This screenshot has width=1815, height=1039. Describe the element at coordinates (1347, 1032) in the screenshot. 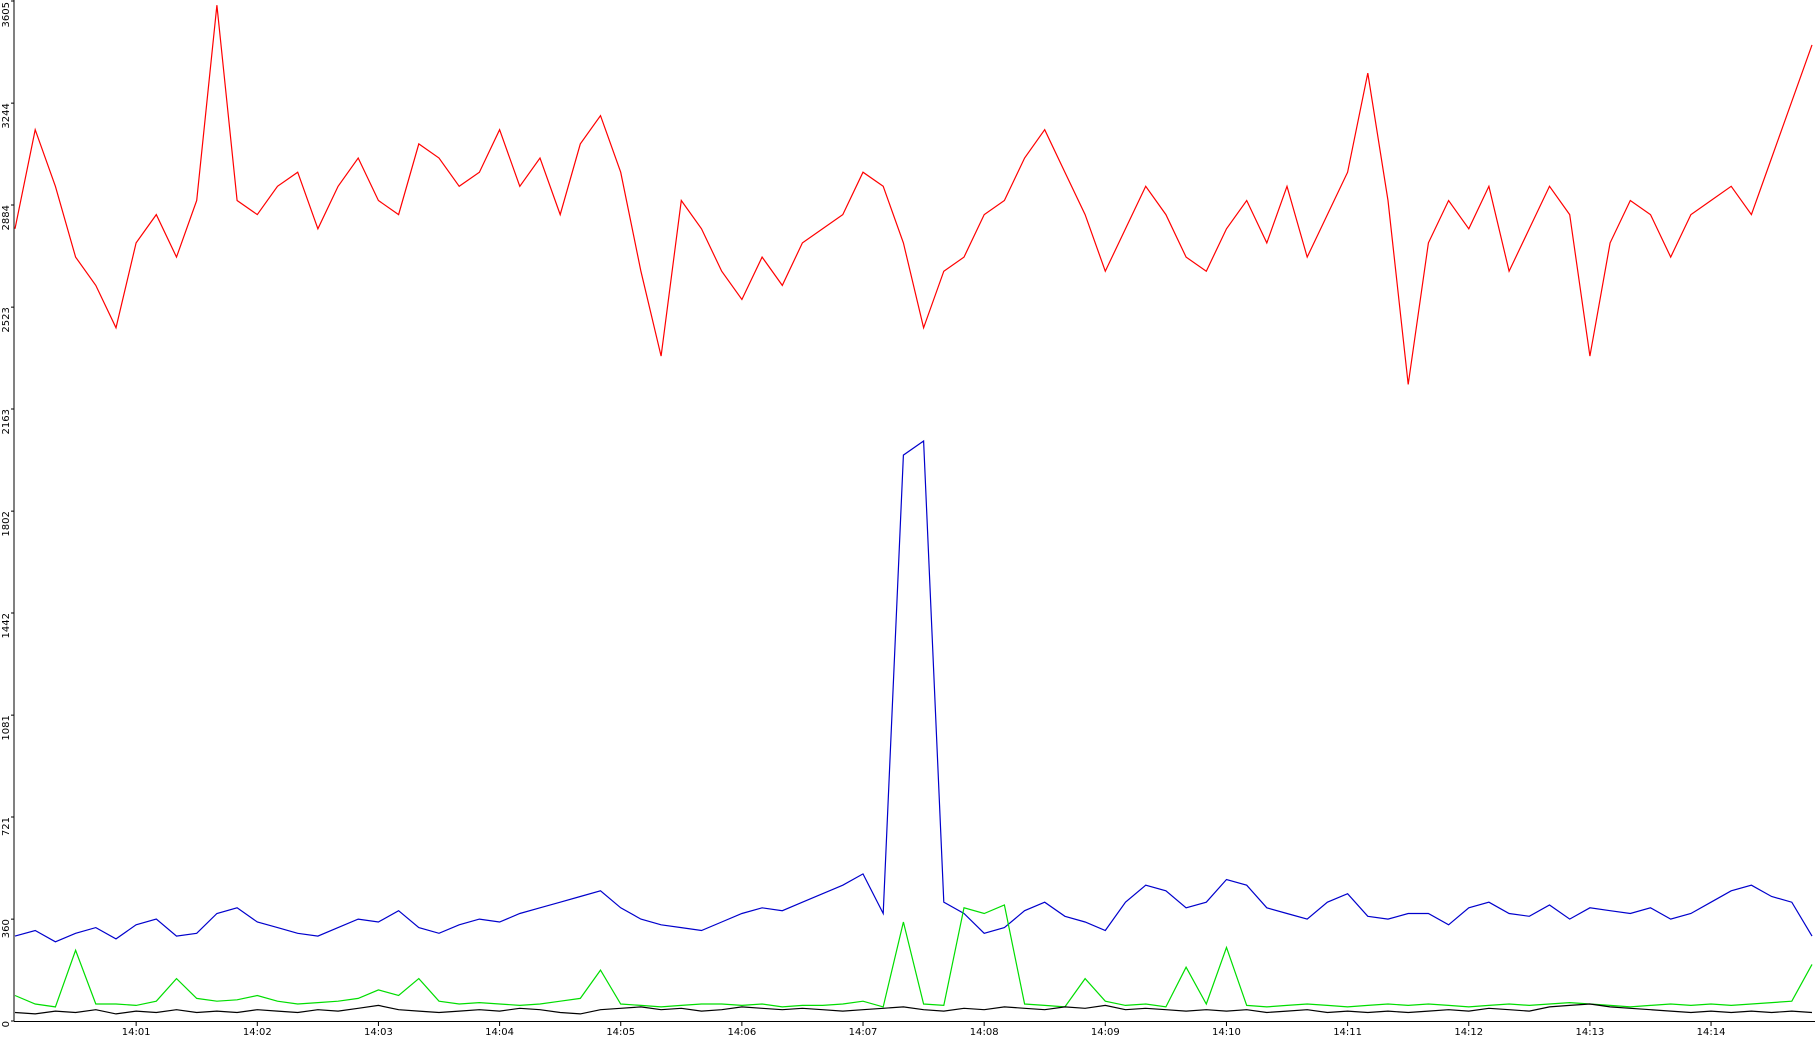

I see `x-tick-label: 14:11` at that location.